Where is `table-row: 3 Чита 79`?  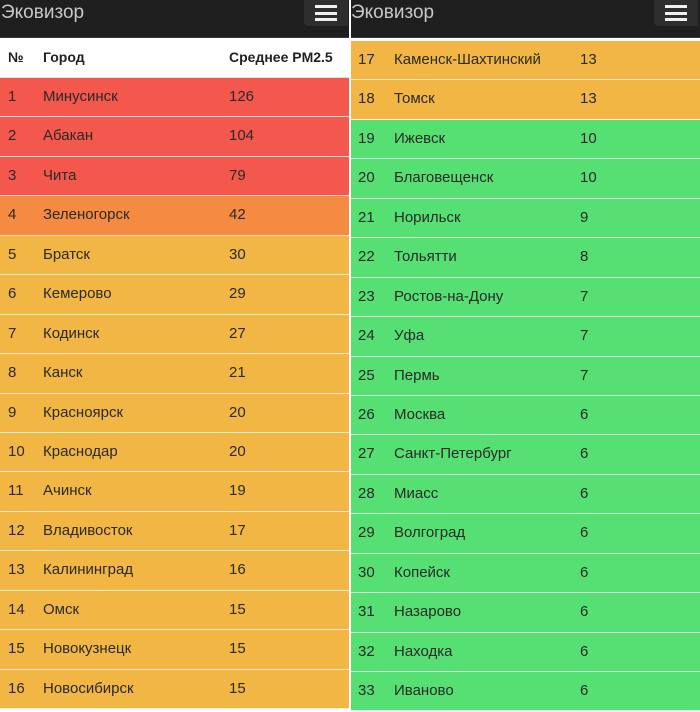
table-row: 3 Чита 79 is located at coordinates (175, 176).